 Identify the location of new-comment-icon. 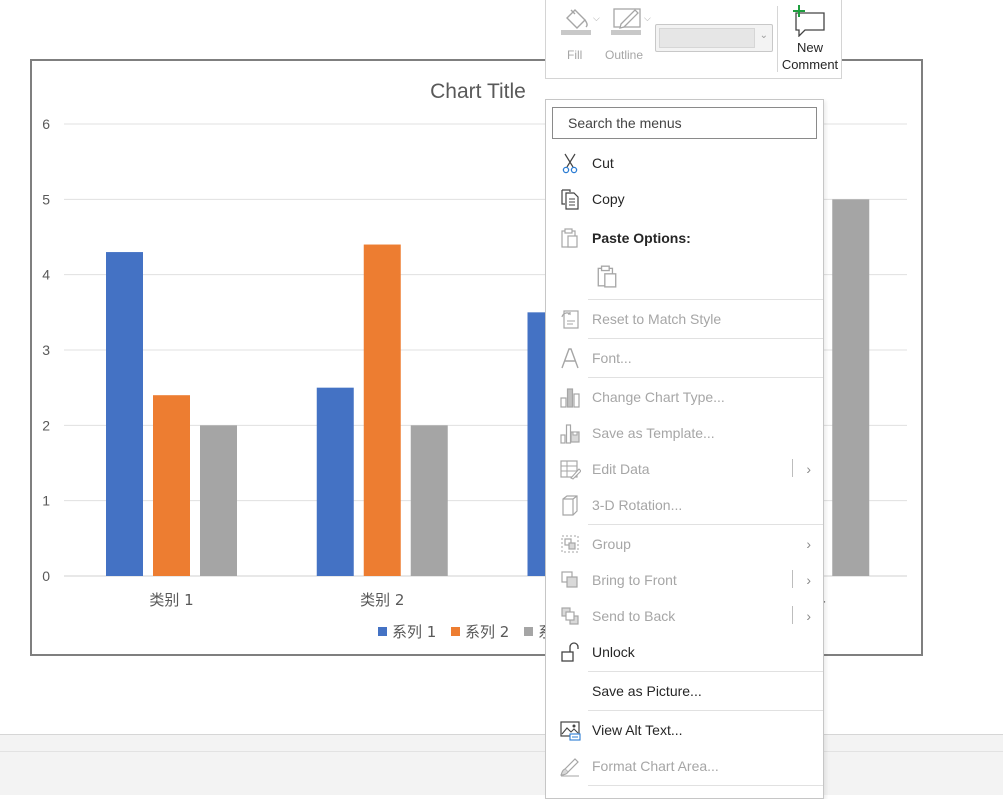
(809, 21).